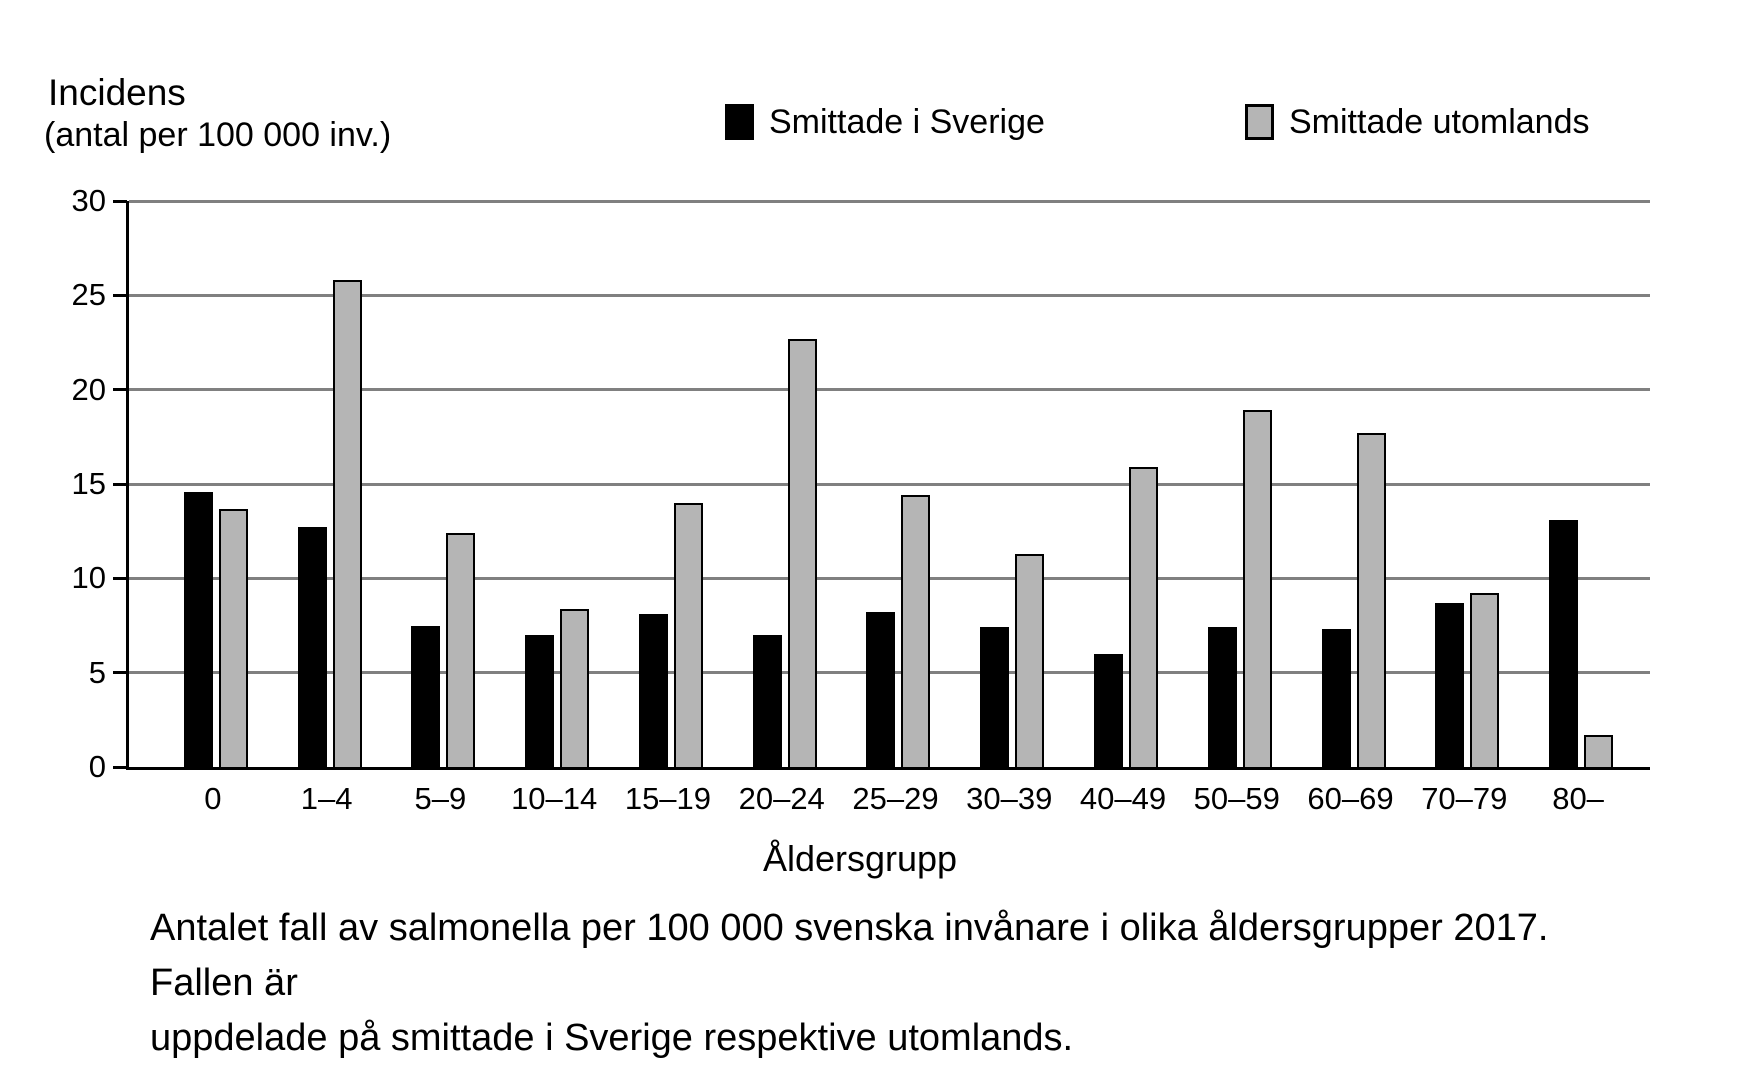  I want to click on legend-swatch-utomlands, so click(1259, 122).